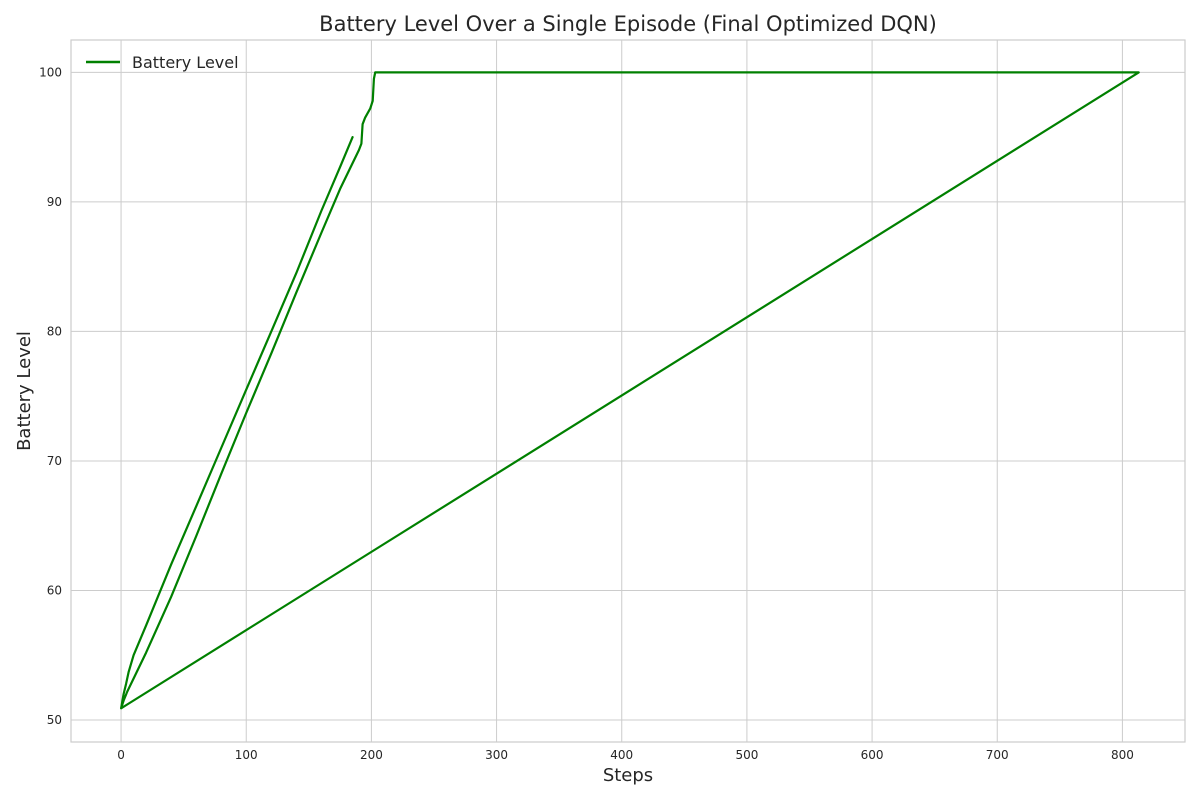 Image resolution: width=1200 pixels, height=800 pixels. What do you see at coordinates (621, 755) in the screenshot?
I see `x-tick-label: 400` at bounding box center [621, 755].